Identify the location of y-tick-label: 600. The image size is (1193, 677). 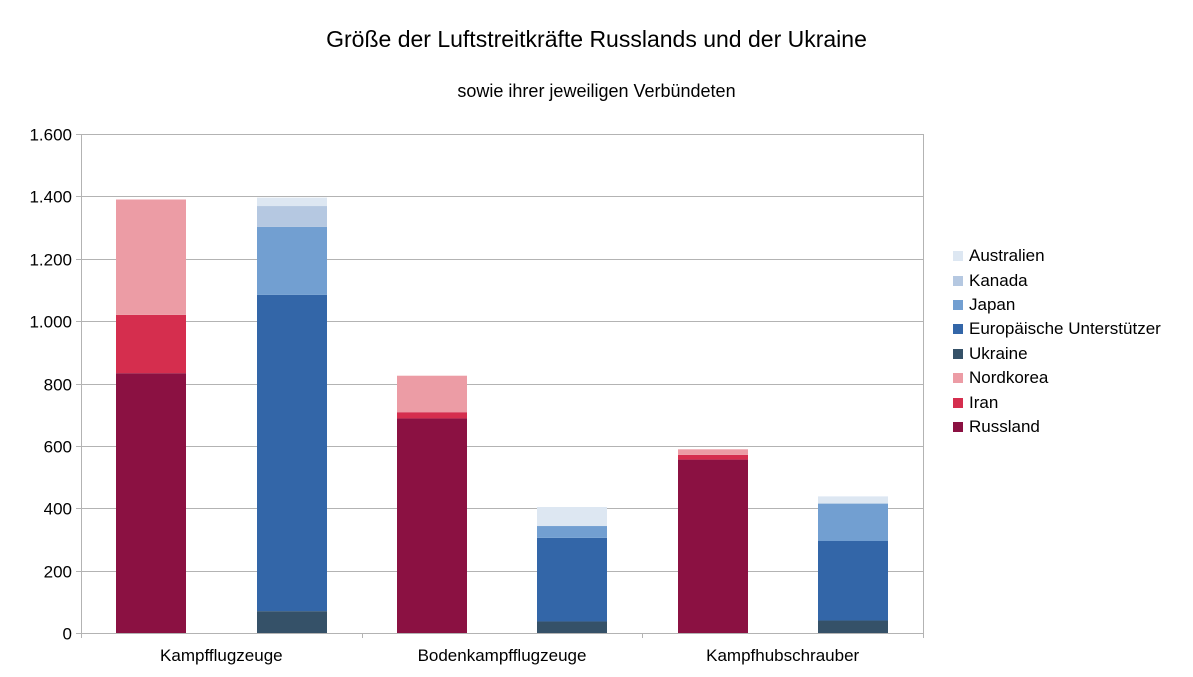
(58, 447).